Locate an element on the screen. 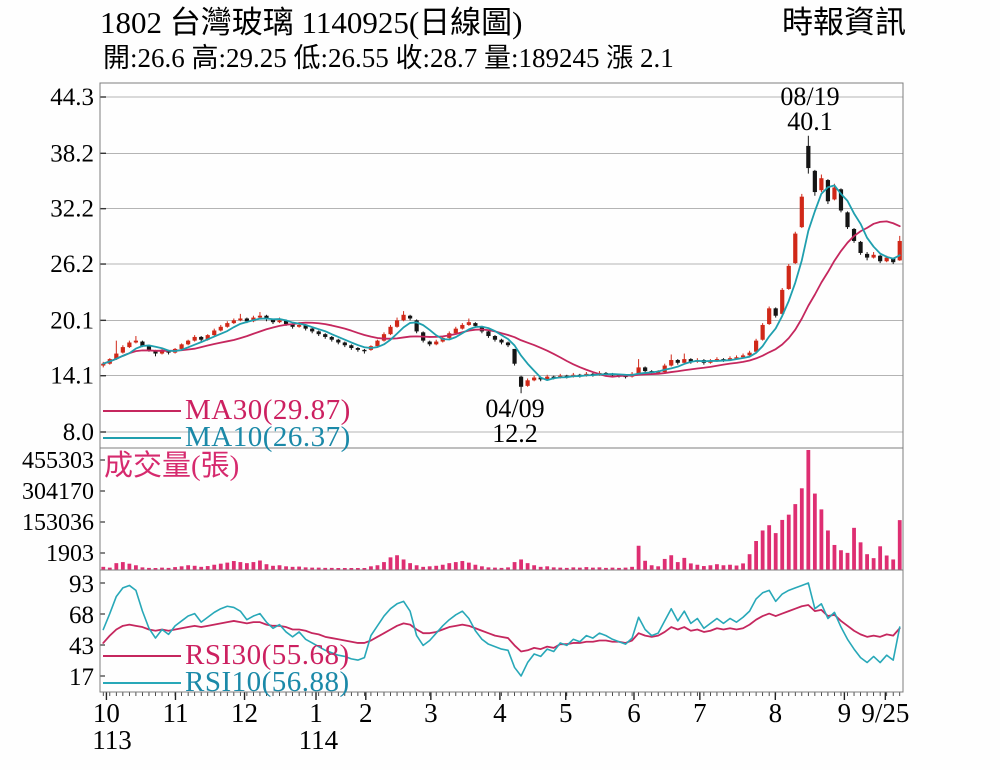 The height and width of the screenshot is (770, 1000). low-value: 12.2 is located at coordinates (515, 433).